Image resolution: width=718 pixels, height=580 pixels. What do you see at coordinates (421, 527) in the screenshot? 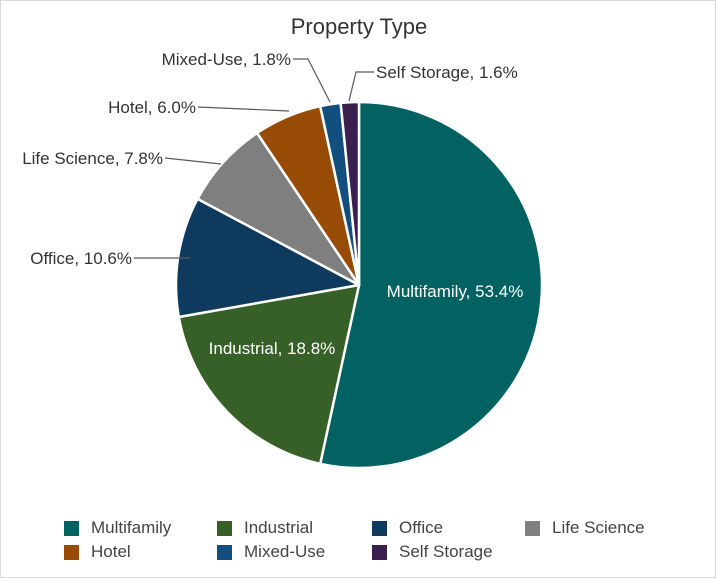
I see `legend-label-office: Office` at bounding box center [421, 527].